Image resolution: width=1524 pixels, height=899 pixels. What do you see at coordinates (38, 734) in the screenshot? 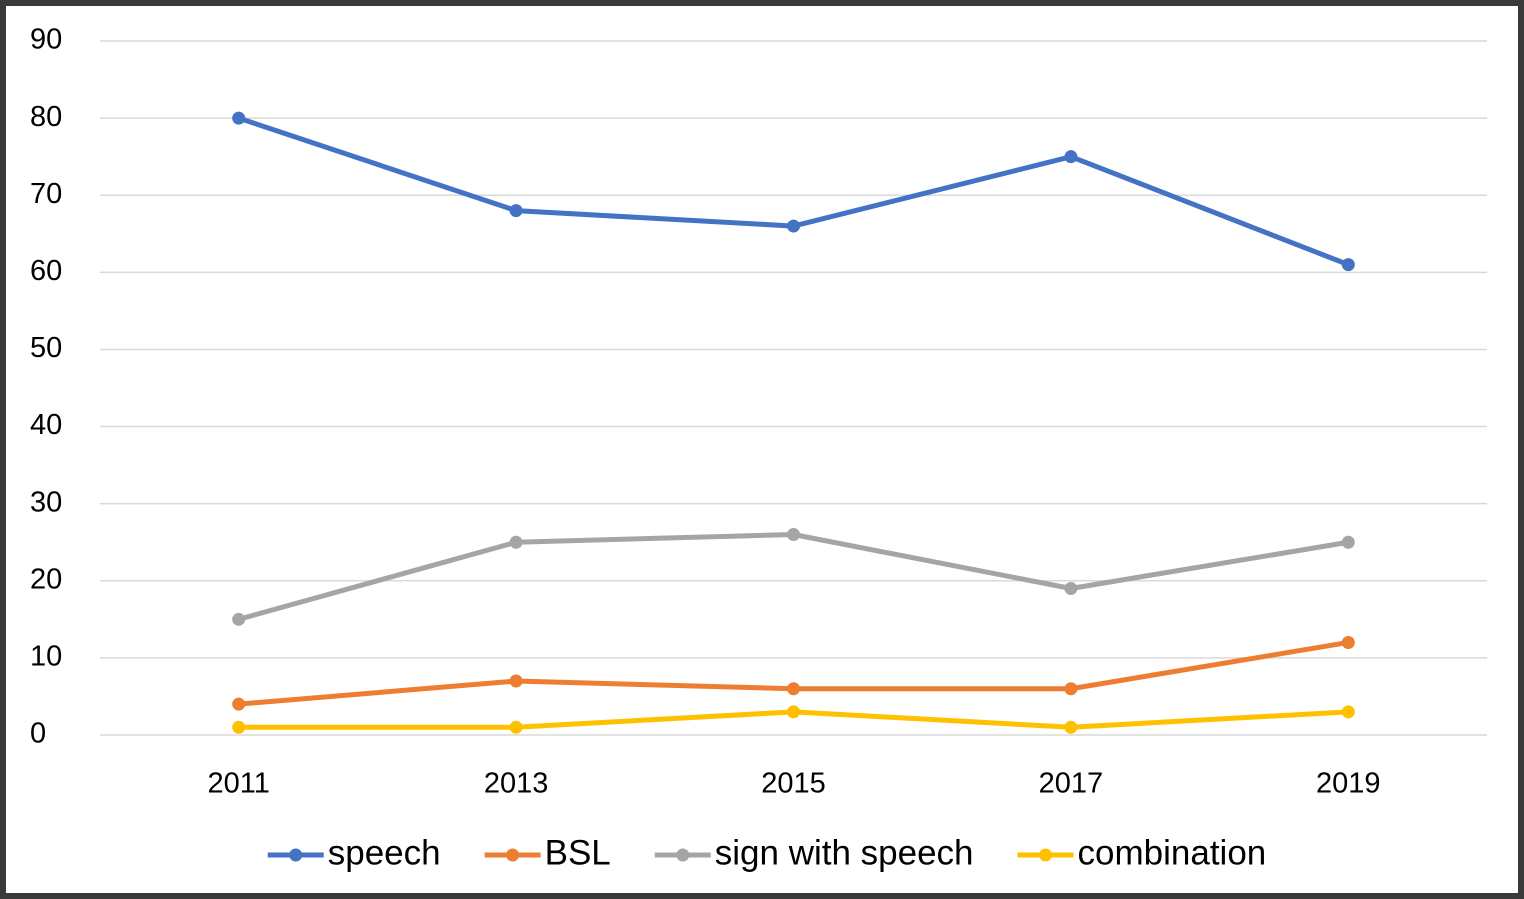
I see `y-tick-label: 0` at bounding box center [38, 734].